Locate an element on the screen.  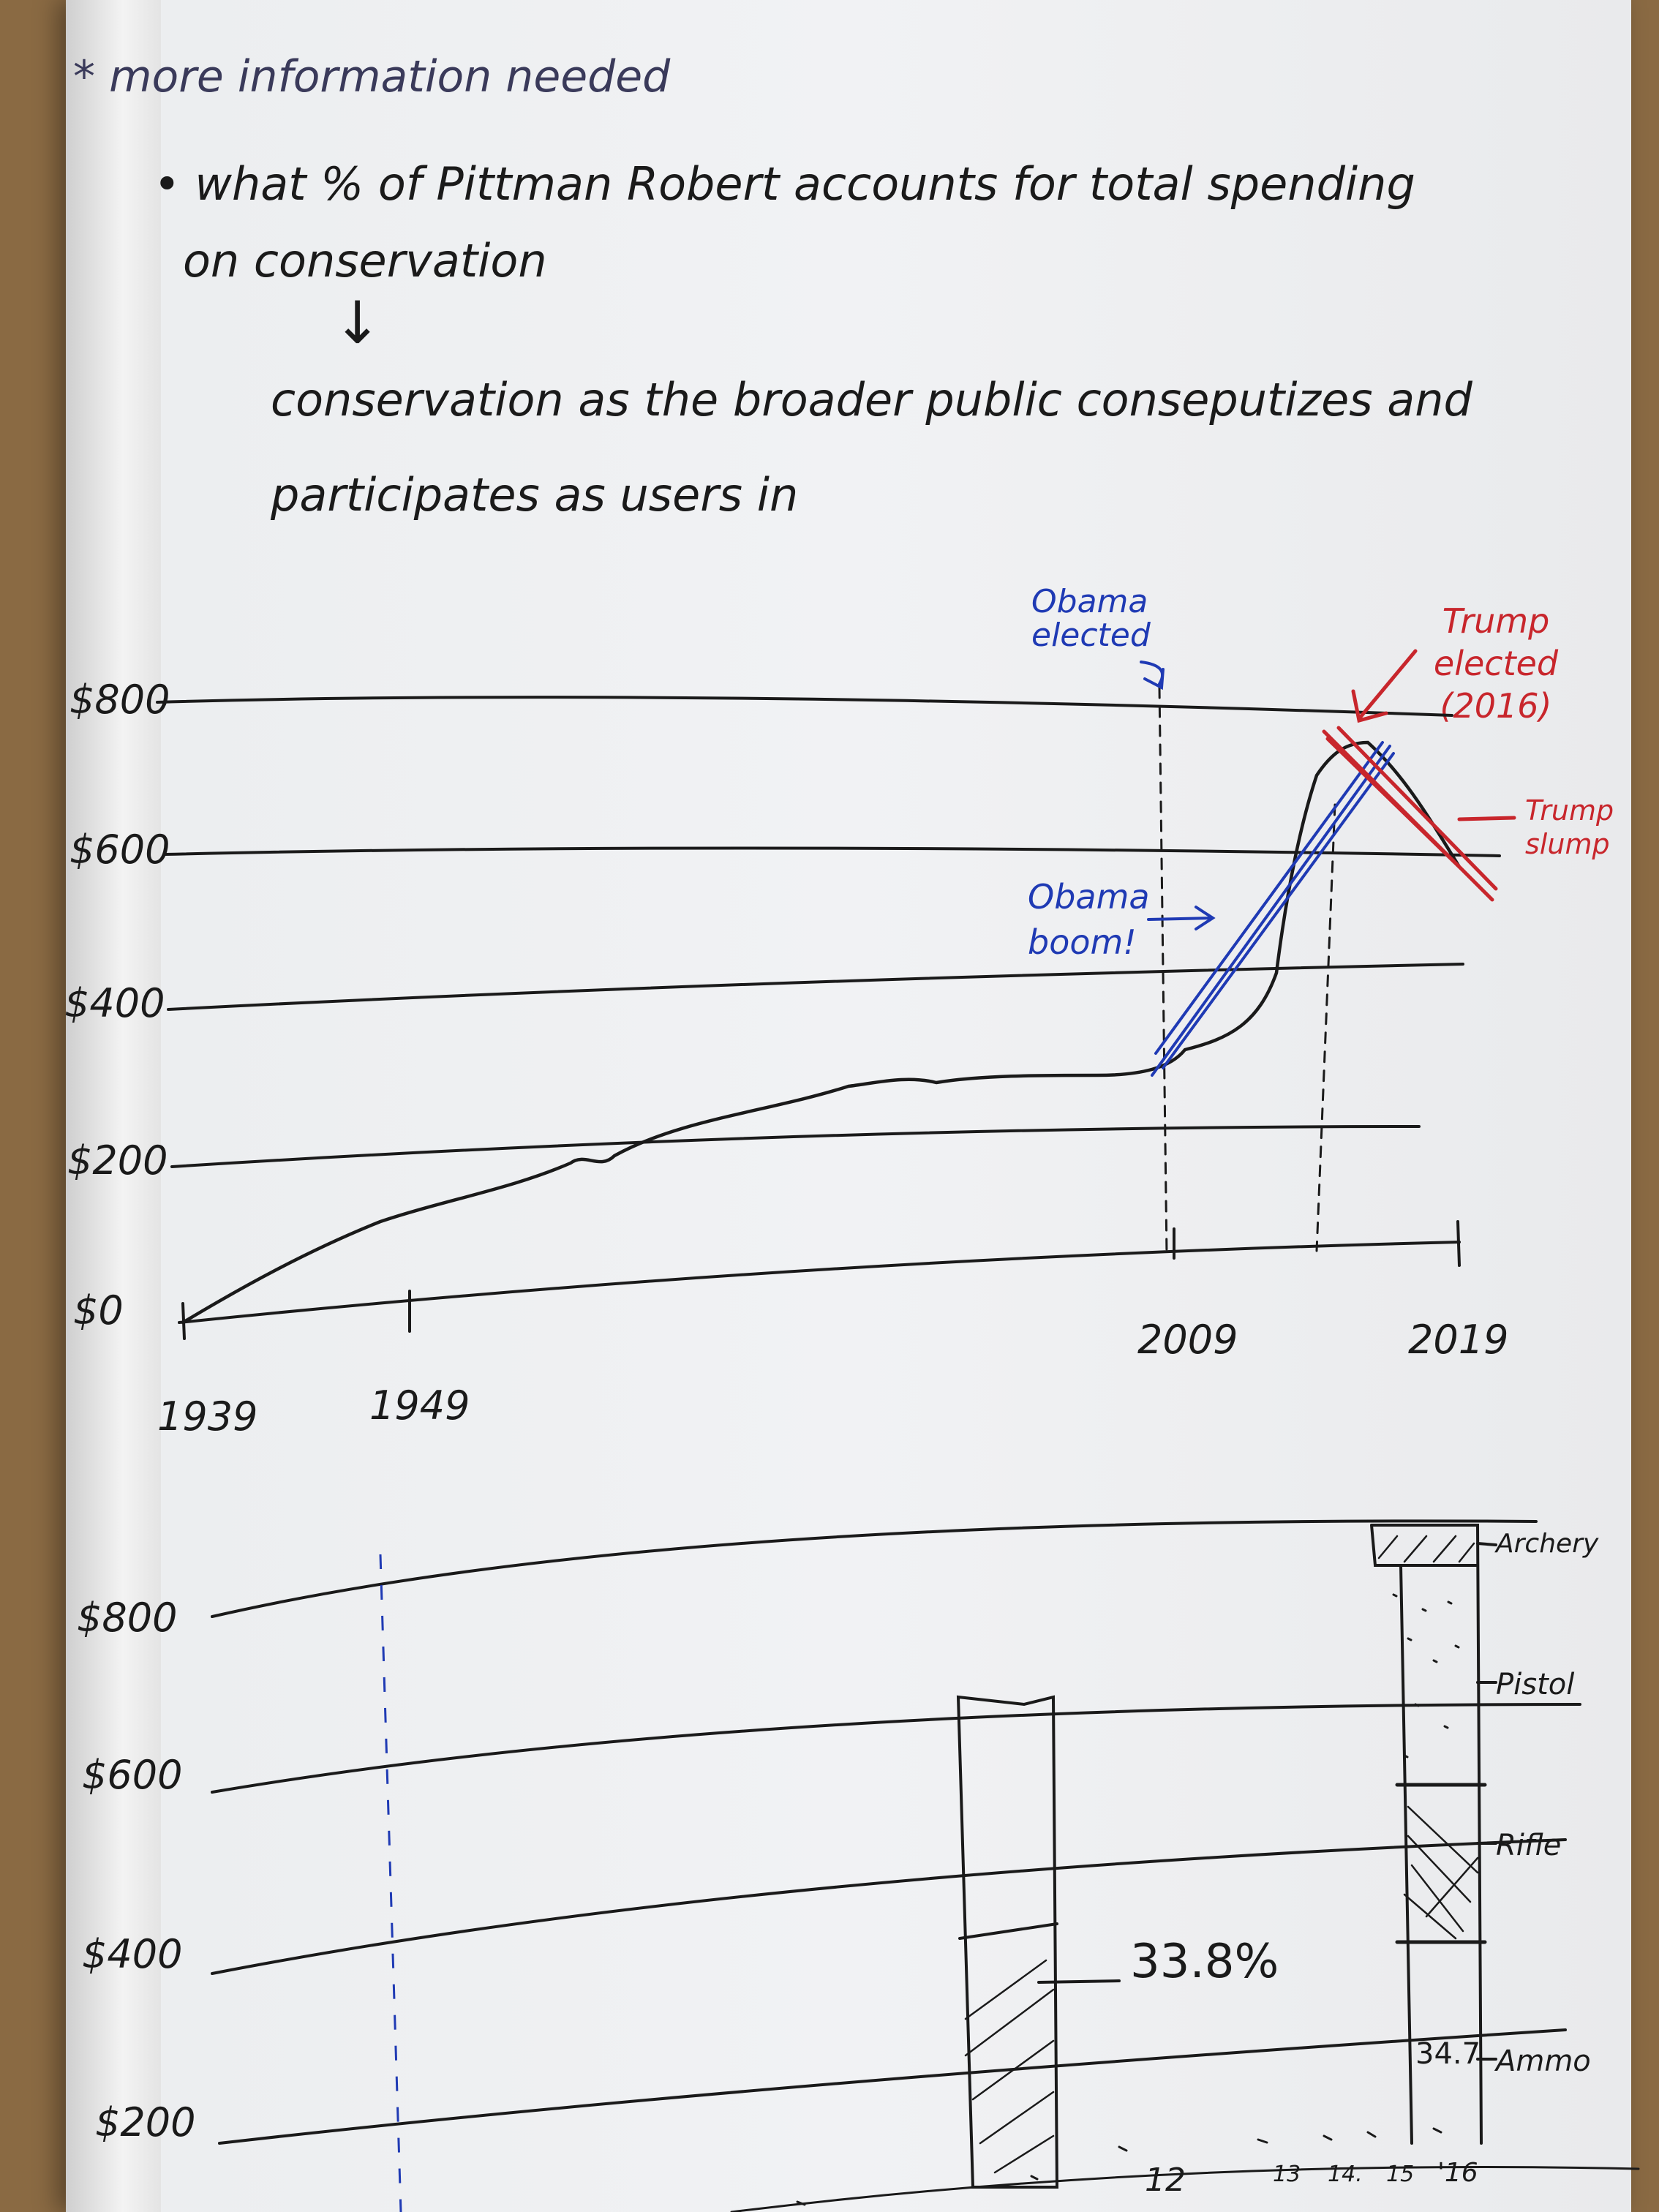
top-y-tick-0: $0 is located at coordinates (98, 1310).